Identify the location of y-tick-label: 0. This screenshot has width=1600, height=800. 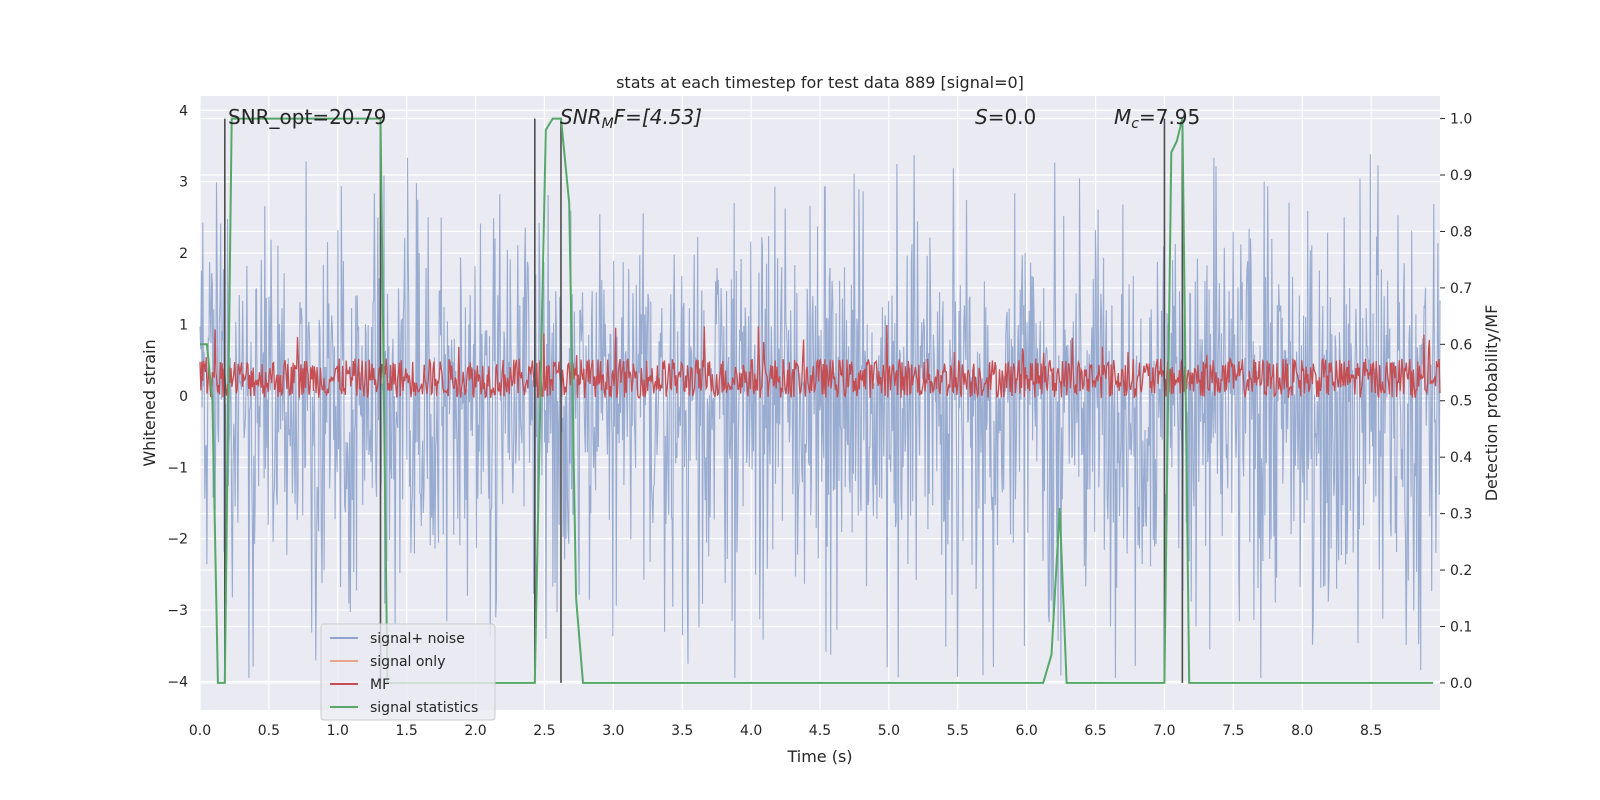
(183, 397).